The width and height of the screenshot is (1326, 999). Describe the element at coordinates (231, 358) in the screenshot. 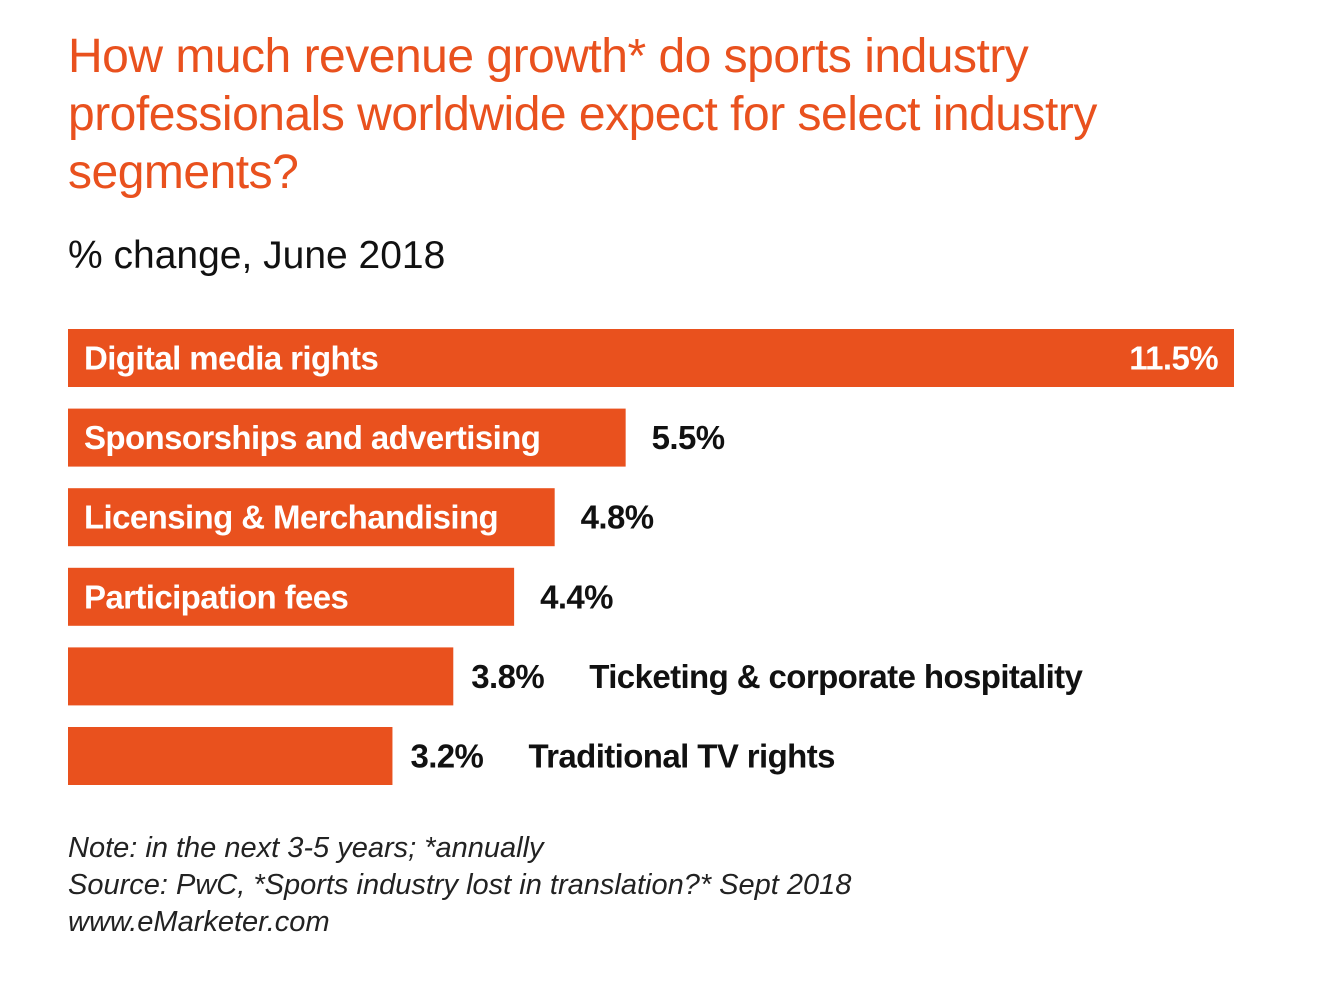

I see `bar-label-digital-media-rights: Digital media rights` at that location.